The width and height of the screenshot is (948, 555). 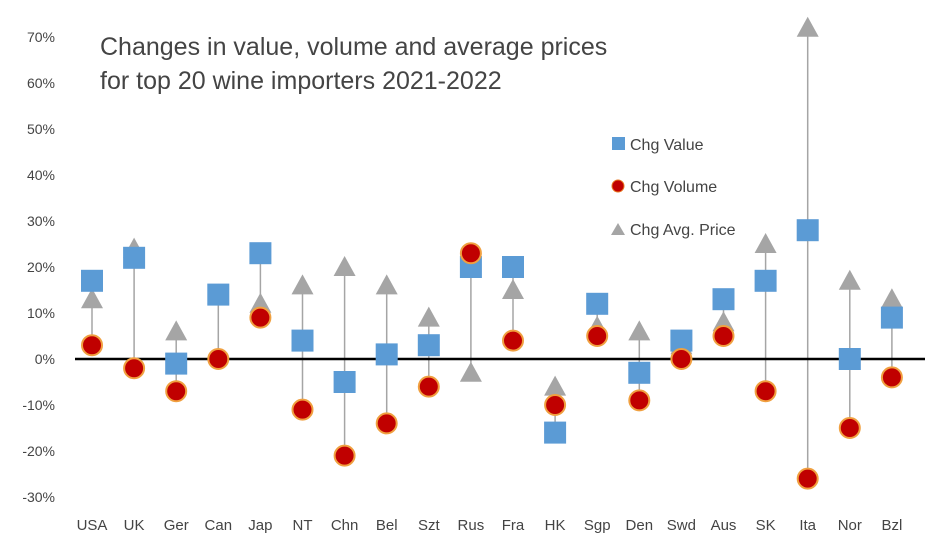 I want to click on y-tick-label: 70%, so click(x=41, y=37).